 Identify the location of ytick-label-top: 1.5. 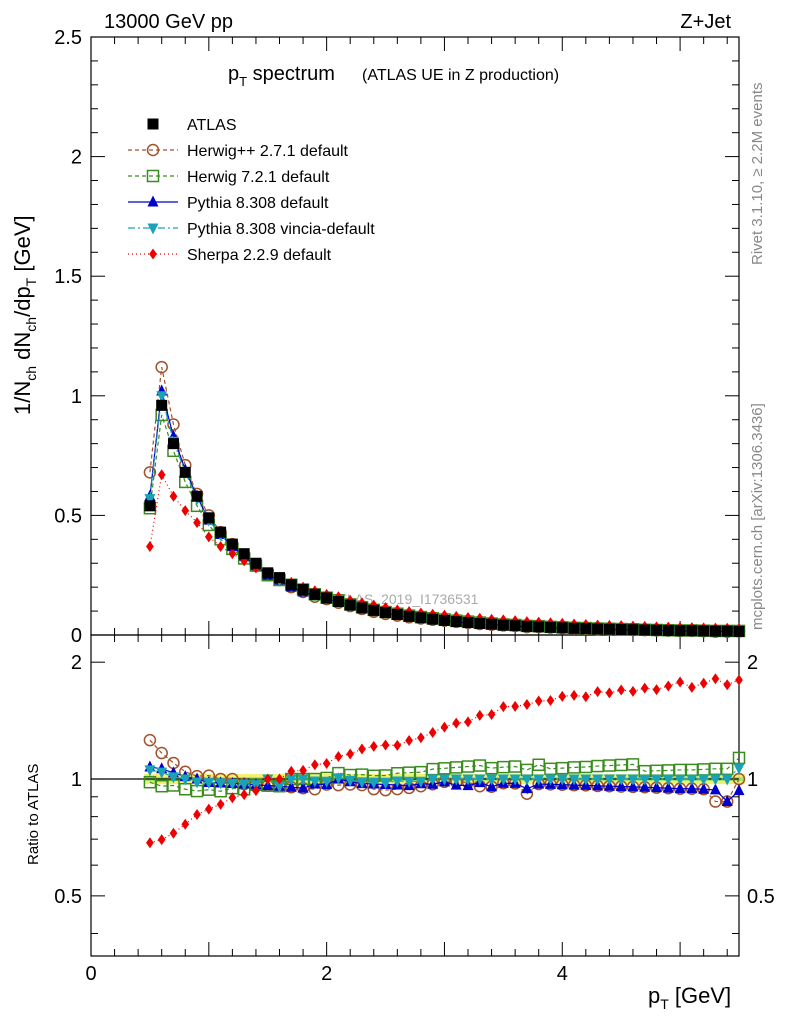
(68, 277).